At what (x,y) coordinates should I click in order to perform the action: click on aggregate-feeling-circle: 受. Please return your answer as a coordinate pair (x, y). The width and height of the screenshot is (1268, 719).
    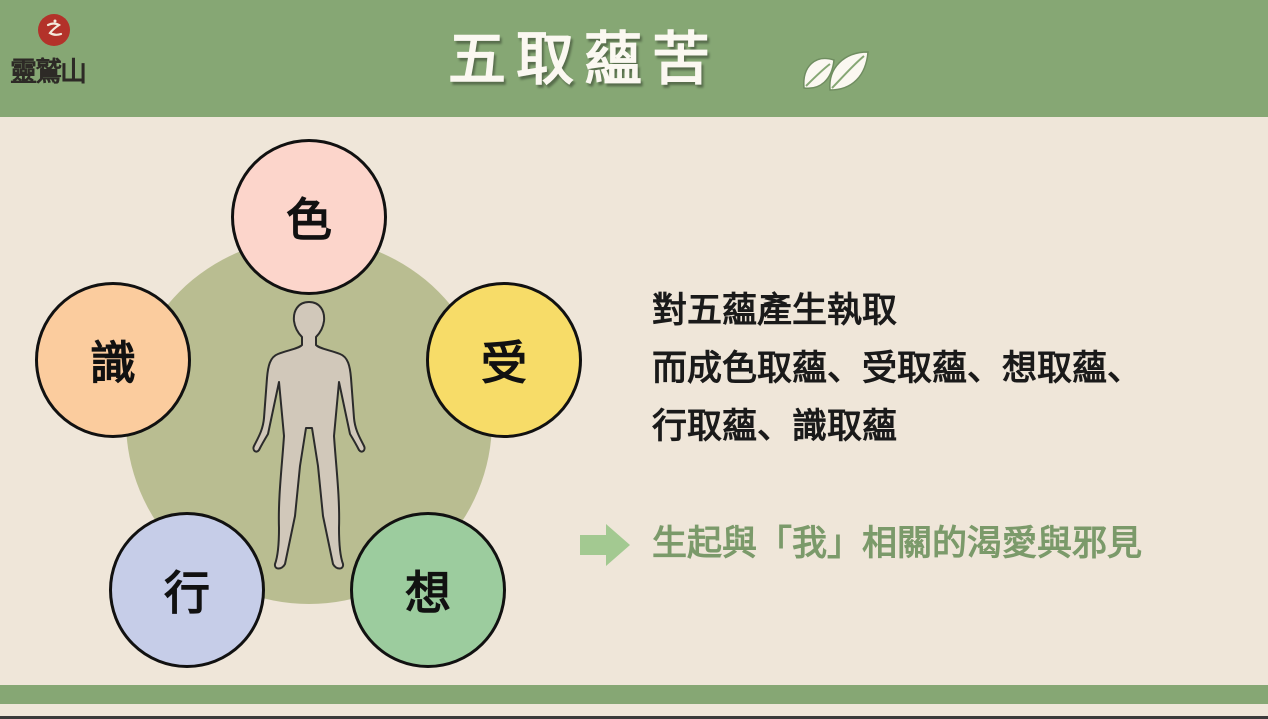
    Looking at the image, I should click on (504, 360).